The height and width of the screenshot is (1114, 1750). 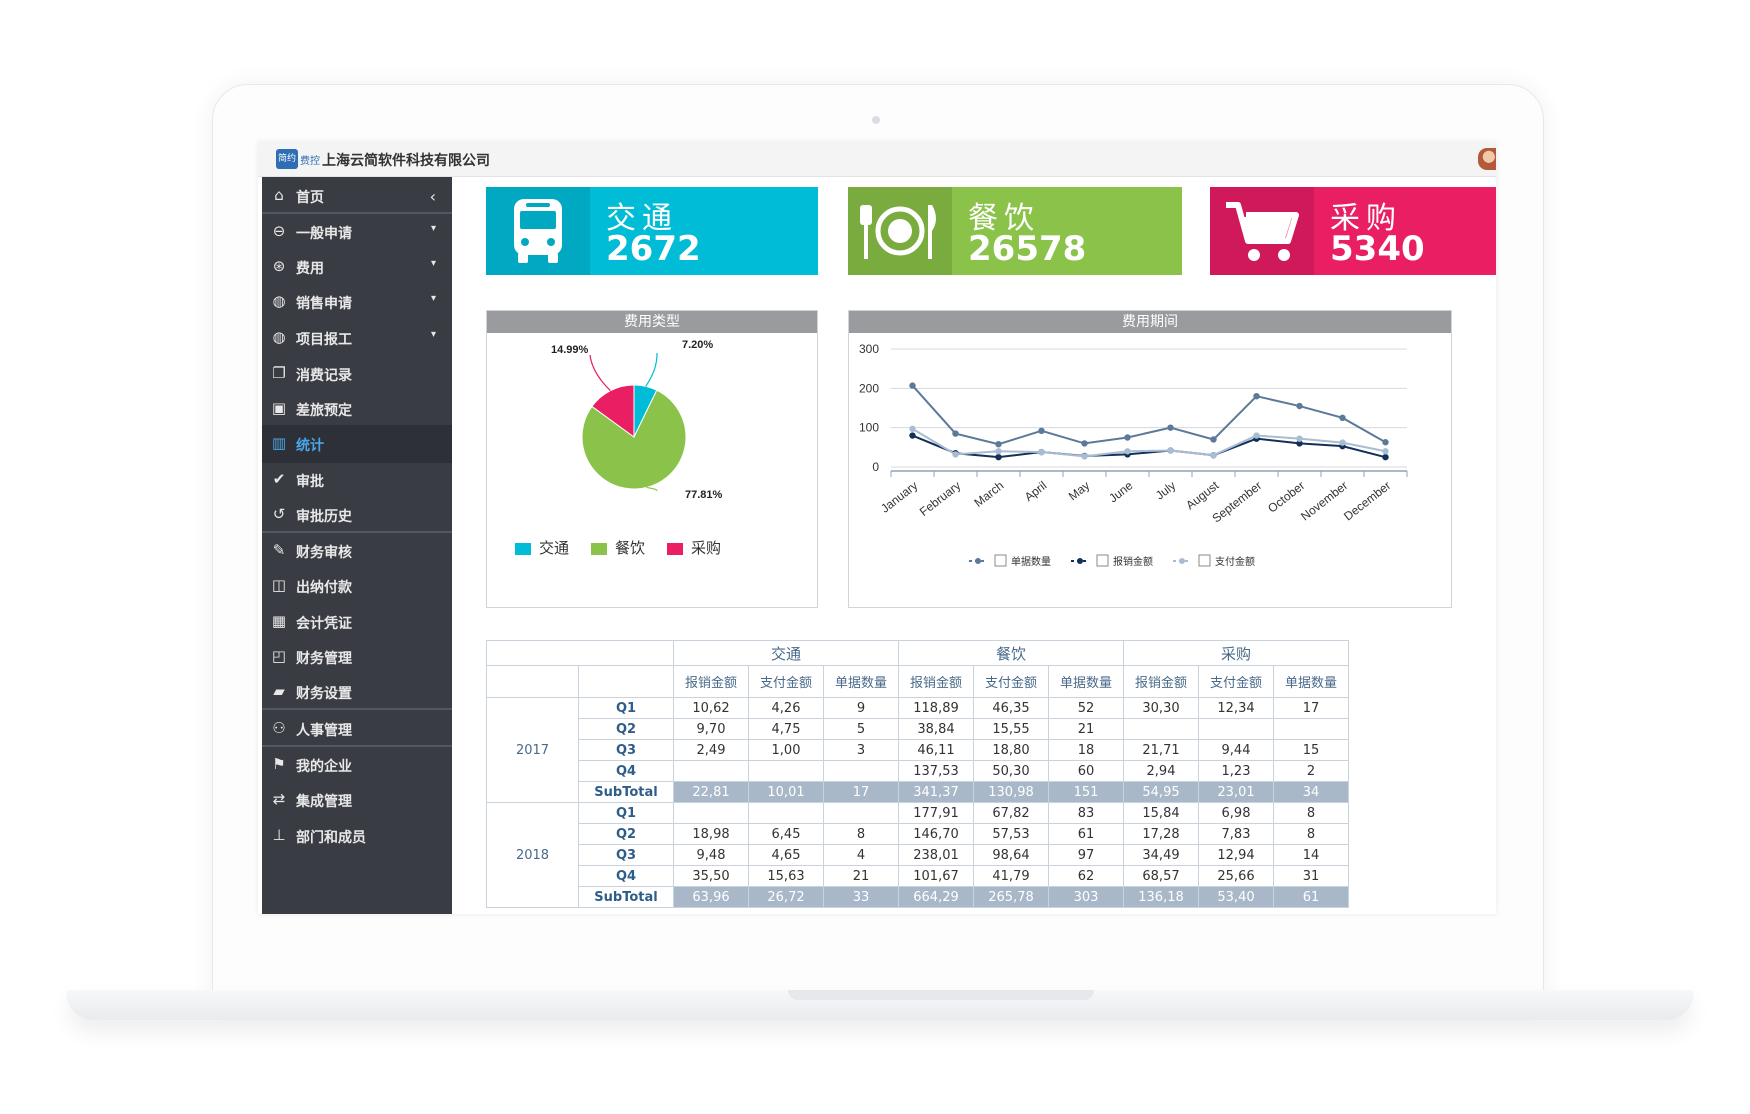 I want to click on legend-item: 餐饮, so click(x=618, y=548).